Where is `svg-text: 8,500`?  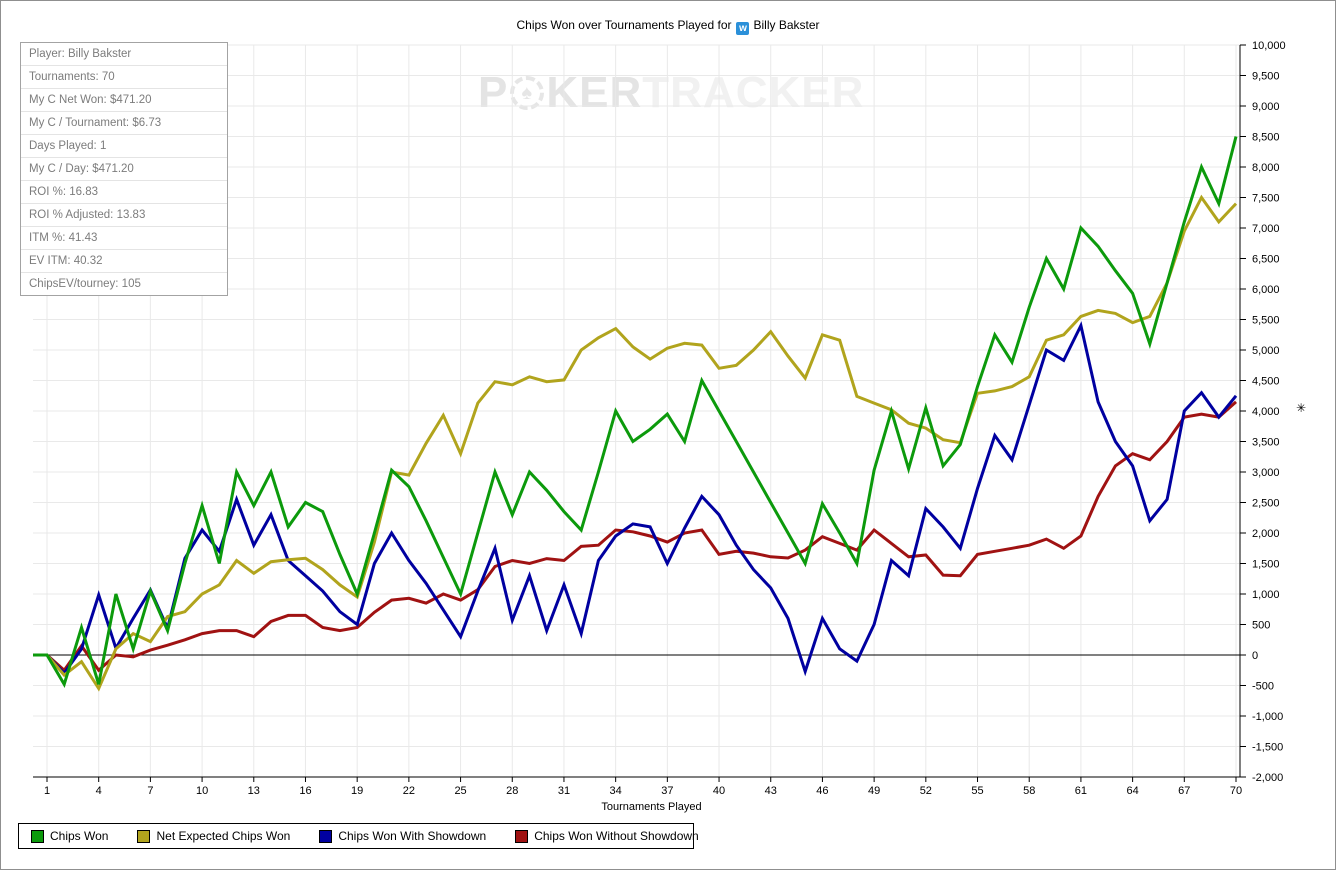
svg-text: 8,500 is located at coordinates (1266, 138).